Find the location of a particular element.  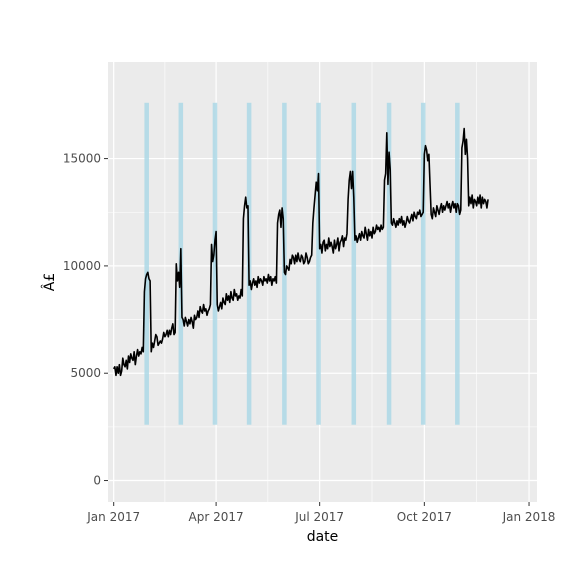

x-tick-label: Jan 2018 is located at coordinates (529, 517).